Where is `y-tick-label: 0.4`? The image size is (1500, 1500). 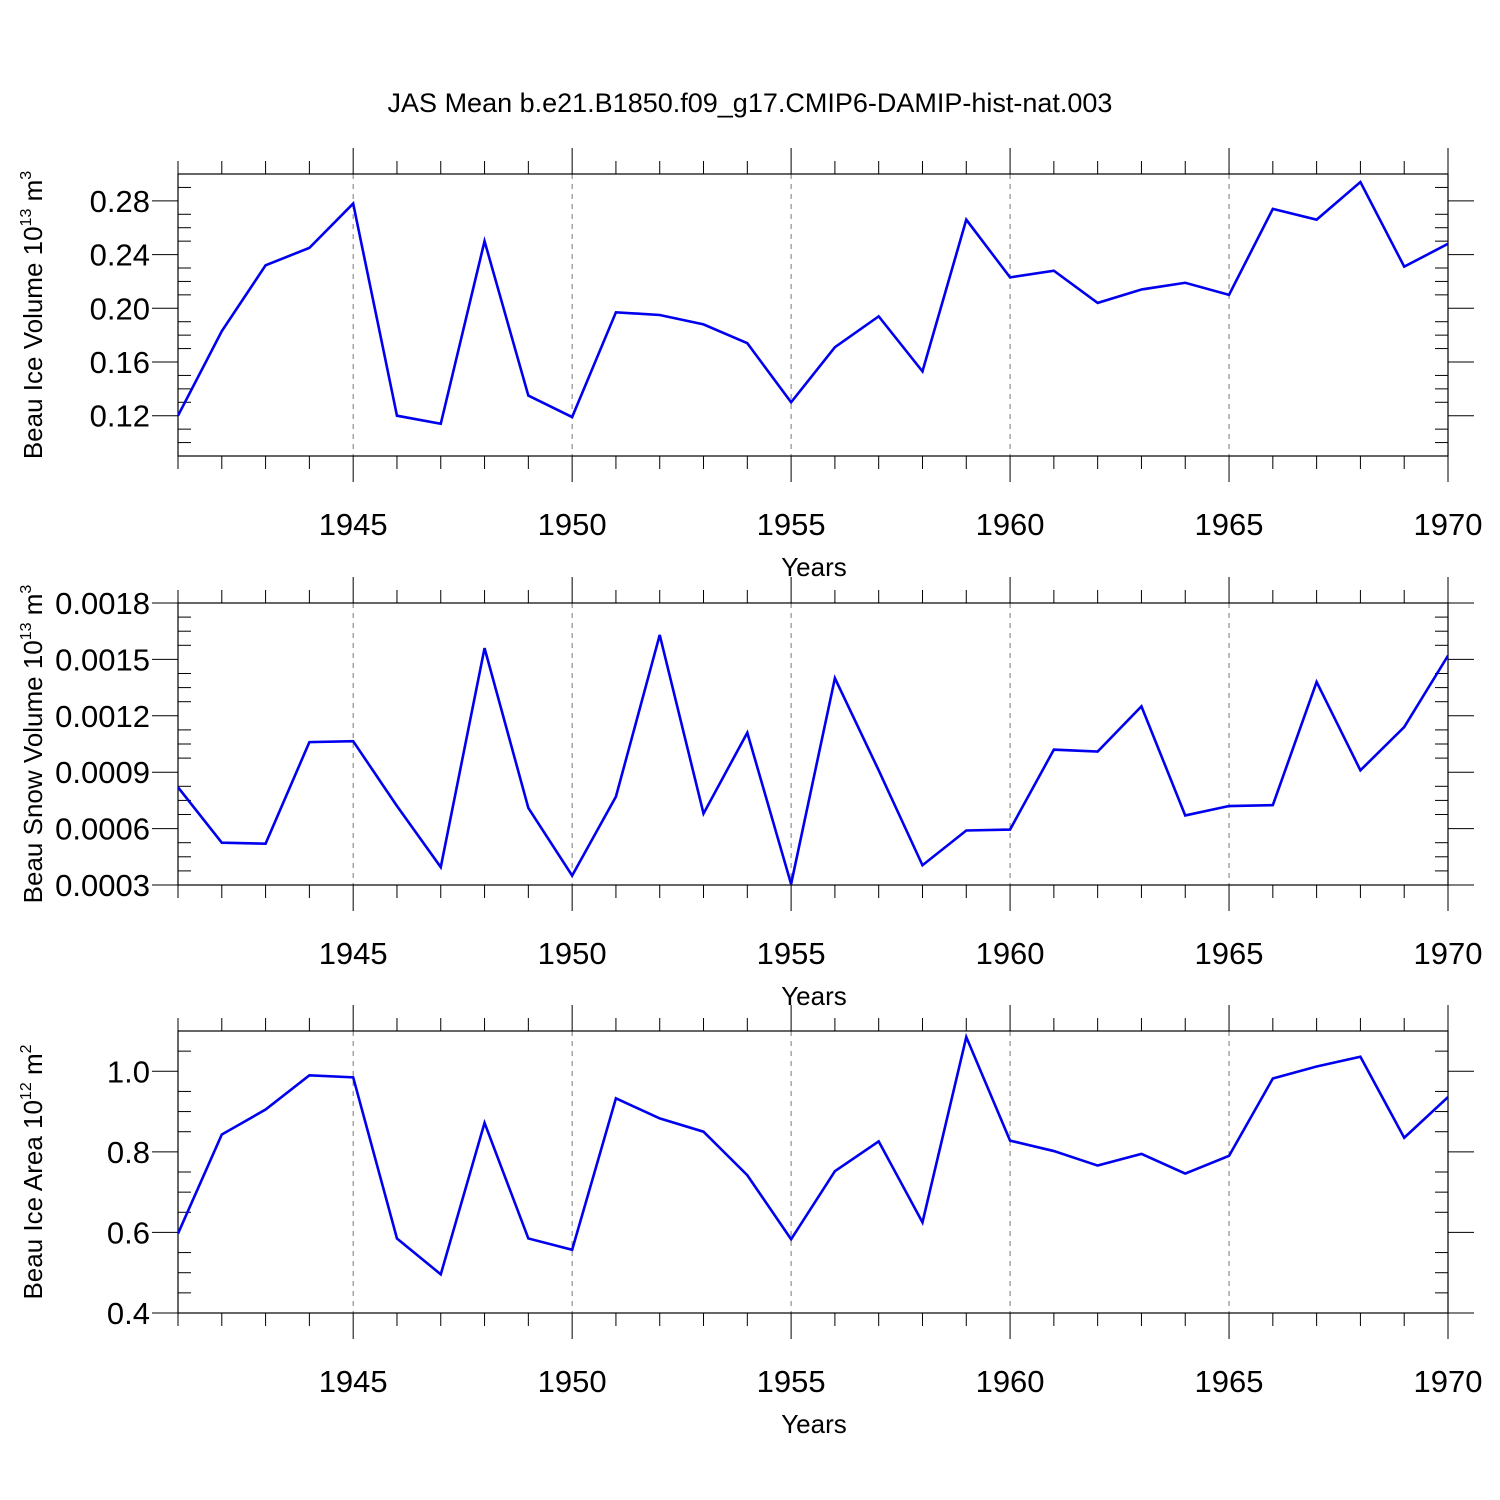
y-tick-label: 0.4 is located at coordinates (128, 1313).